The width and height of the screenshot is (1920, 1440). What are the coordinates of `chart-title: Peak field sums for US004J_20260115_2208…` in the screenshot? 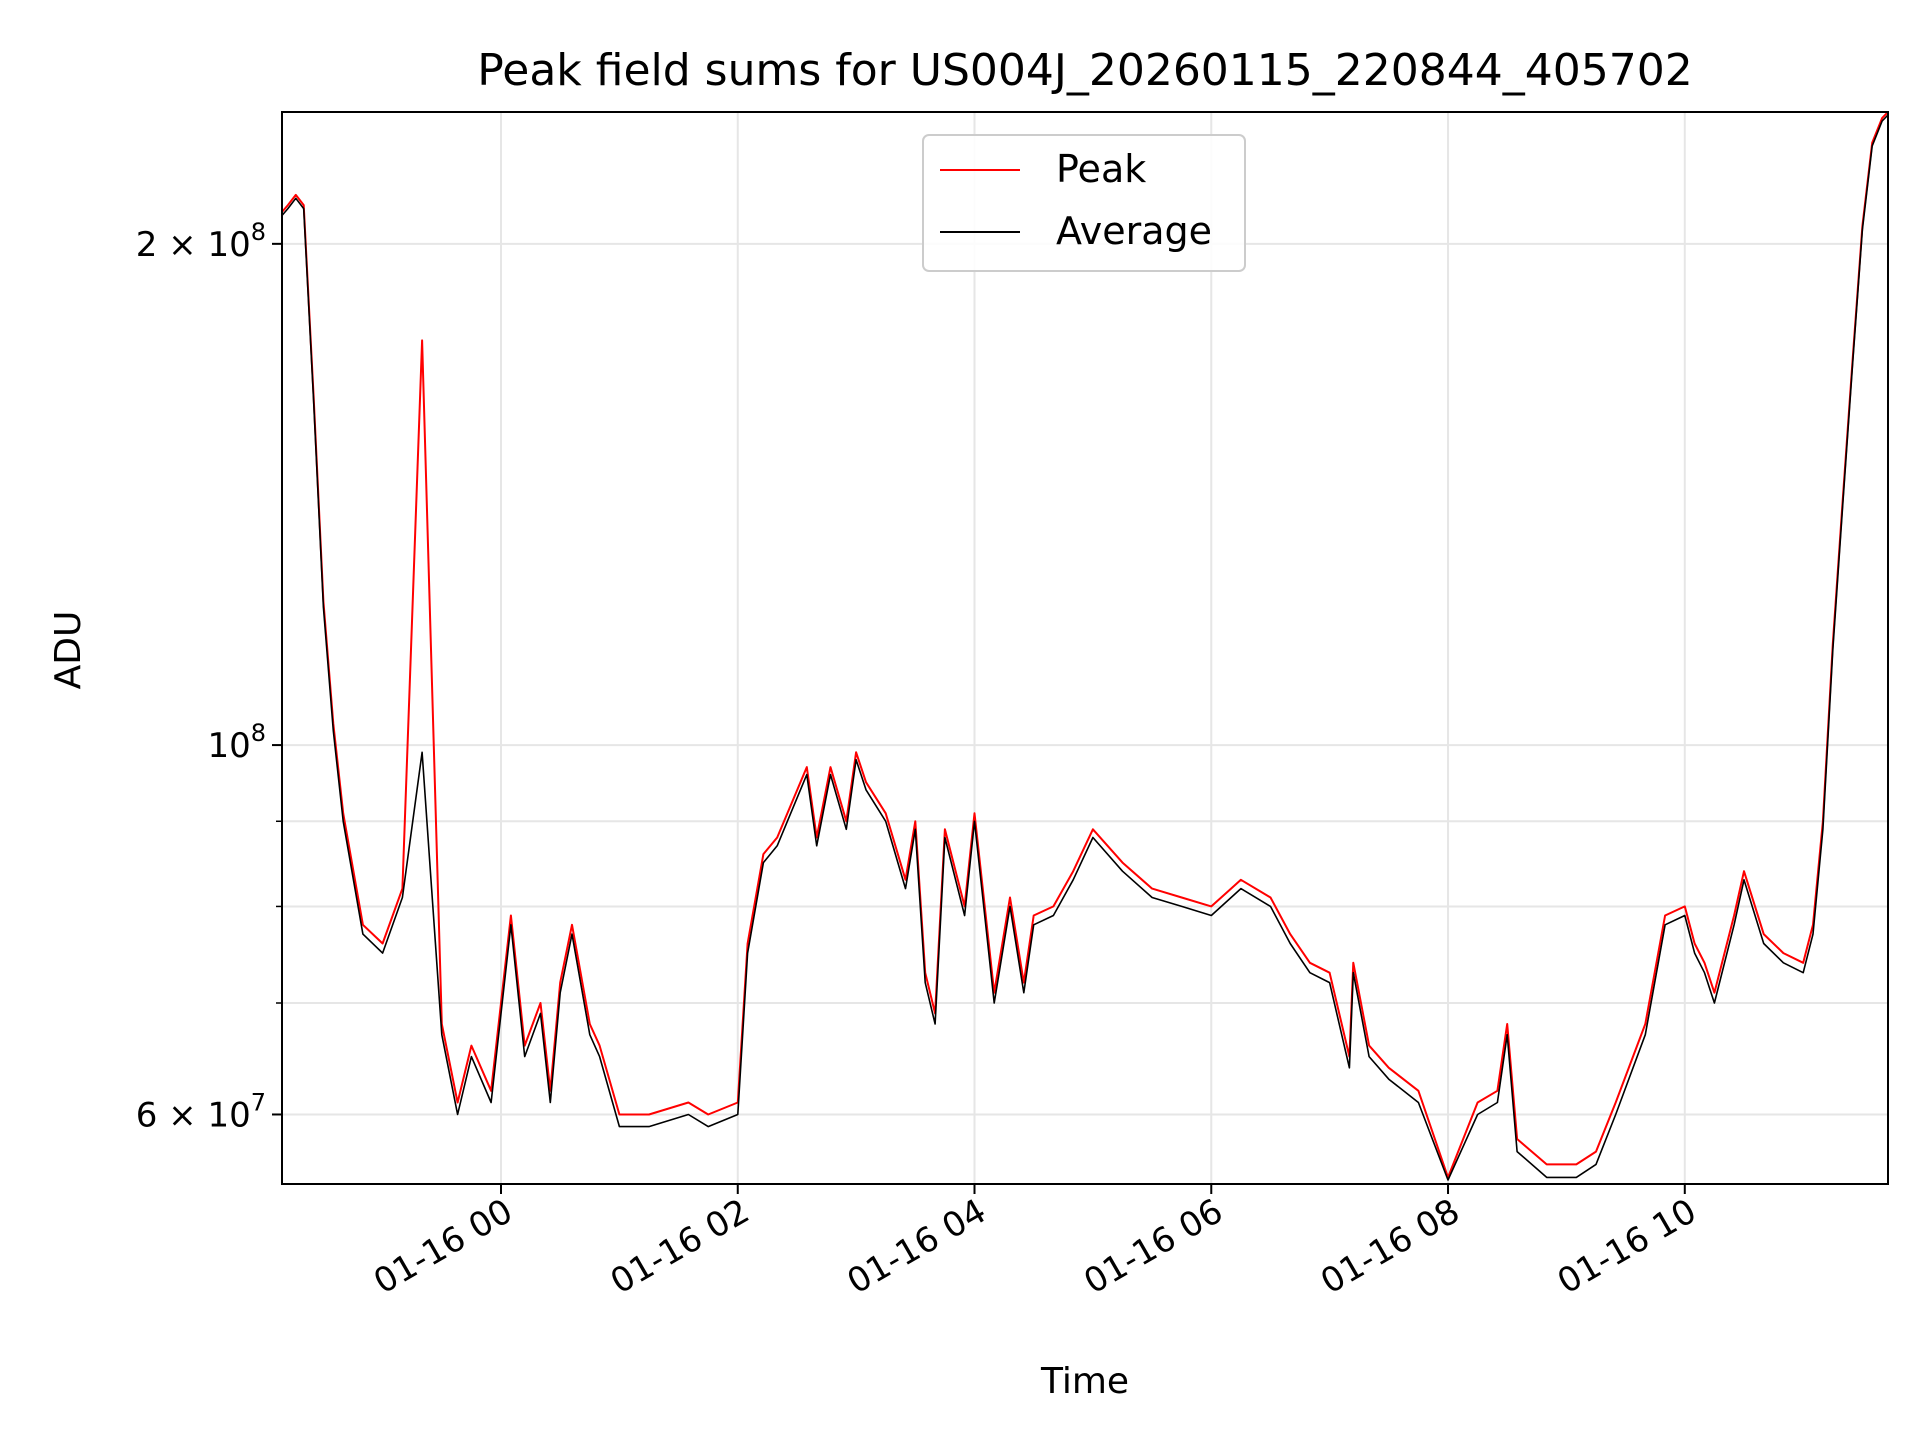 It's located at (1084, 70).